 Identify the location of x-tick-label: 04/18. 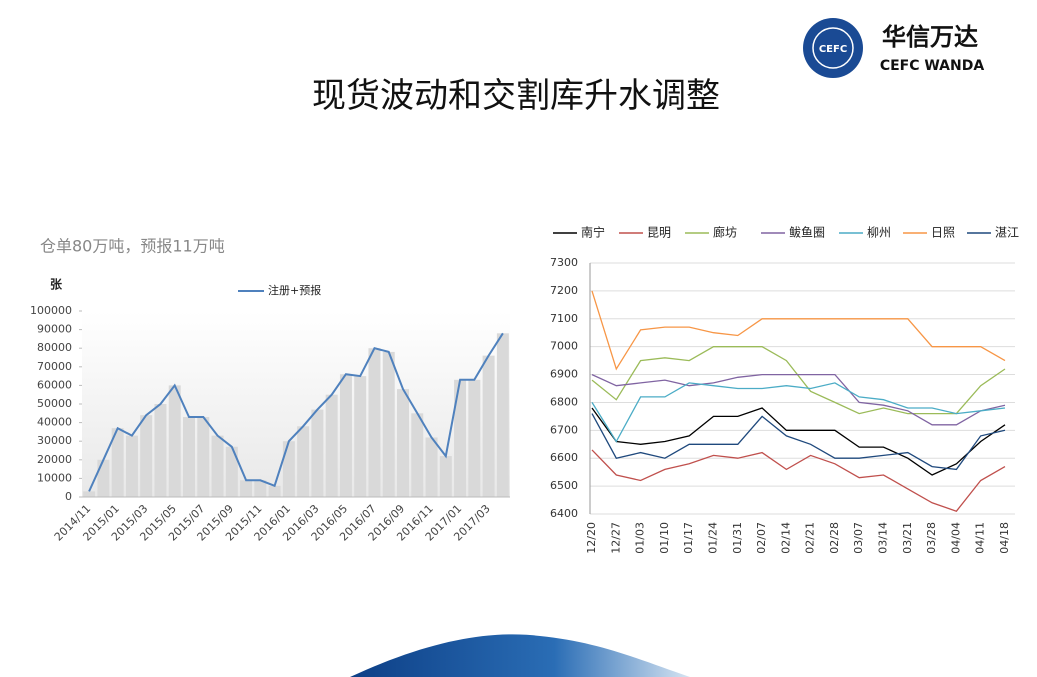
(1004, 538).